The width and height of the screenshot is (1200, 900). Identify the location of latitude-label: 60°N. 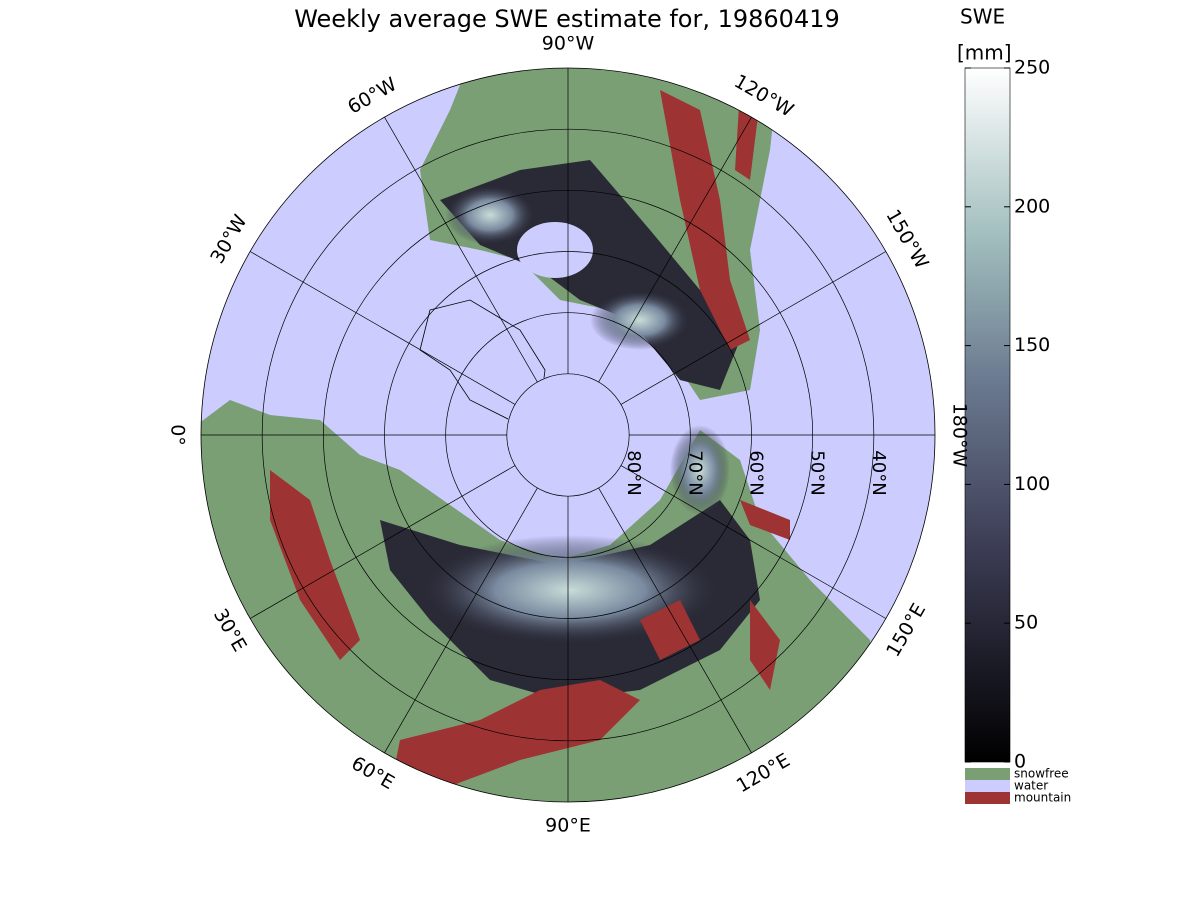
(756, 472).